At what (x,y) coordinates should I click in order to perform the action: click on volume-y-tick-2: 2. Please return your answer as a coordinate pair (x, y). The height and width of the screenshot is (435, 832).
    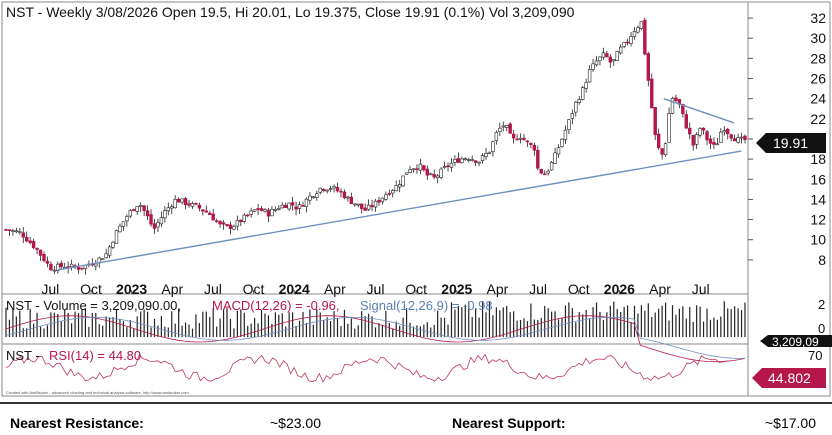
    Looking at the image, I should click on (821, 304).